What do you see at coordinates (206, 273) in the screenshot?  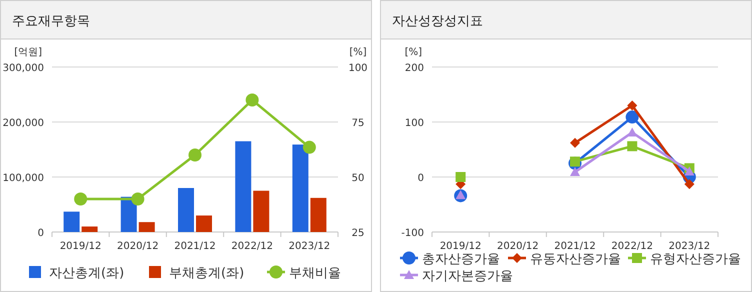 I see `legend-label: 부채총계(좌)` at bounding box center [206, 273].